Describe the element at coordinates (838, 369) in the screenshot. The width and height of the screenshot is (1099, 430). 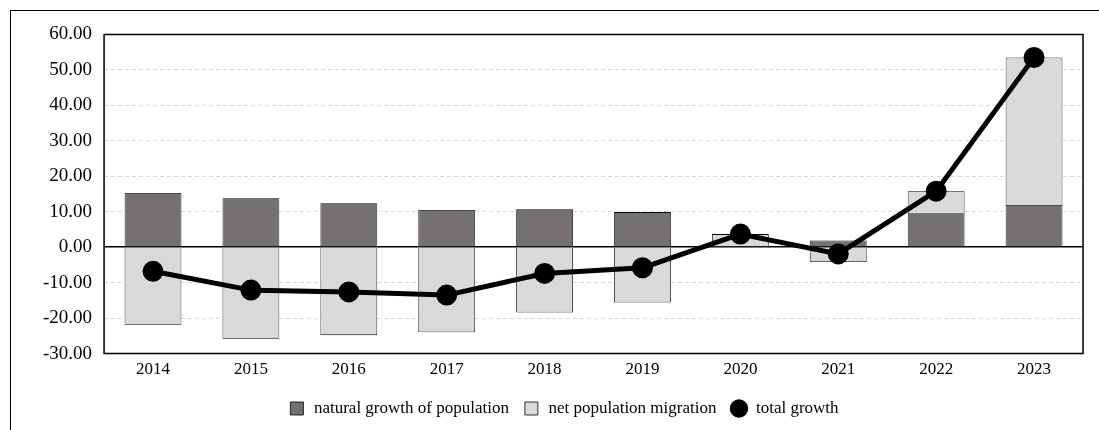
I see `x-tick-label: 2021` at that location.